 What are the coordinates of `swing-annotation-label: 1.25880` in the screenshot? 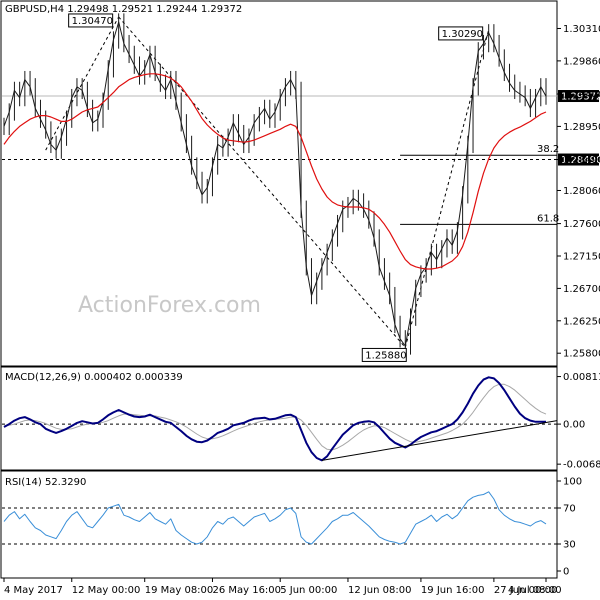 It's located at (385, 355).